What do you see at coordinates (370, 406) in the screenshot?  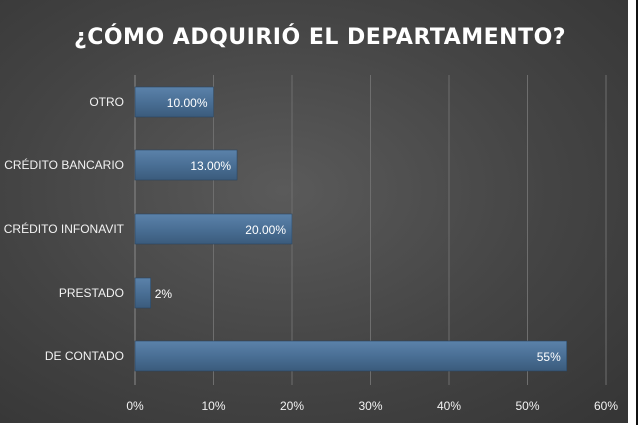 I see `x-tick-label: 30%` at bounding box center [370, 406].